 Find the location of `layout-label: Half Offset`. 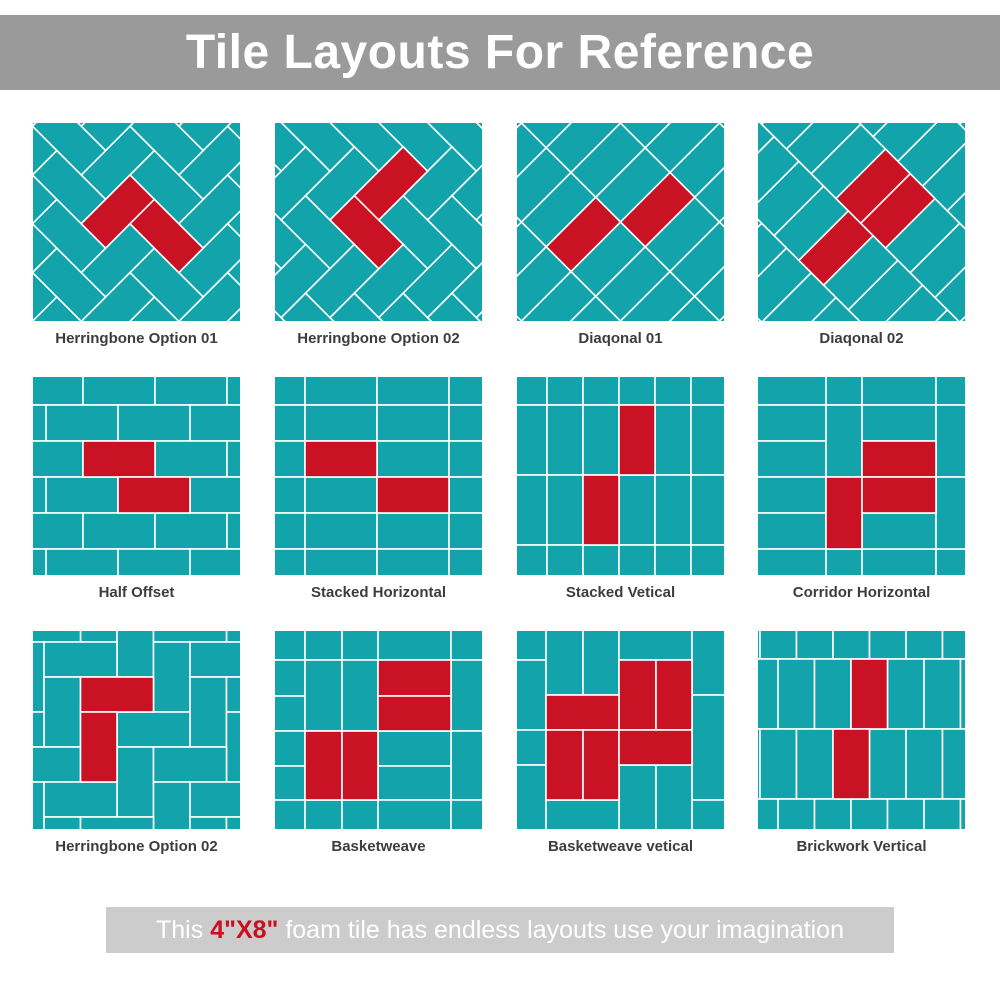

layout-label: Half Offset is located at coordinates (136, 592).